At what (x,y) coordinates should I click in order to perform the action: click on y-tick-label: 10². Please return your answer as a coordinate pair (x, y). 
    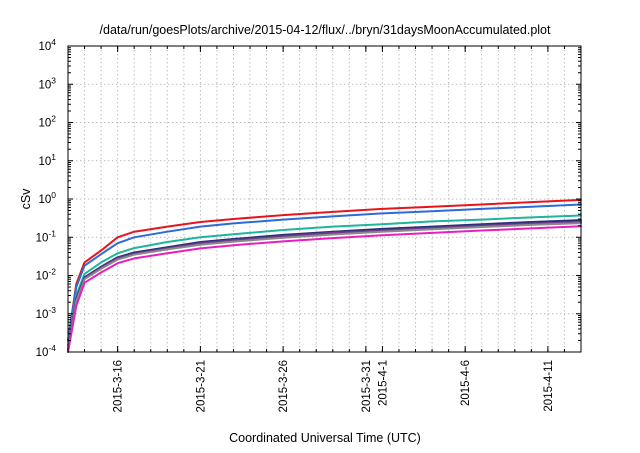
    Looking at the image, I should click on (47, 122).